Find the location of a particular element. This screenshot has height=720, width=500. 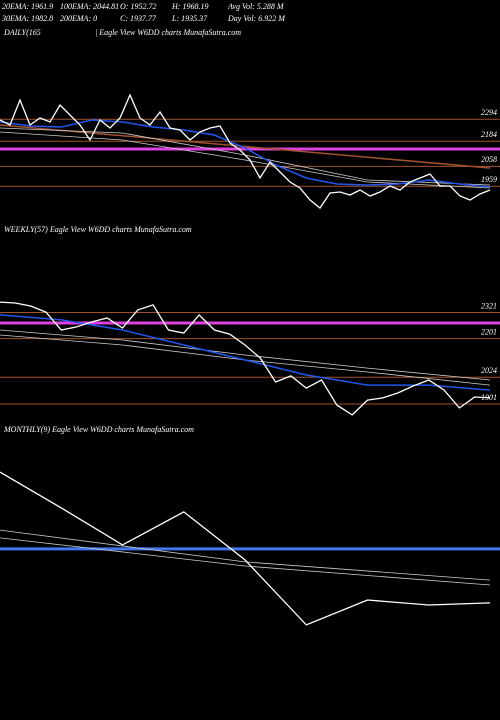

panel-title: DAILY(165 is located at coordinates (22, 32).